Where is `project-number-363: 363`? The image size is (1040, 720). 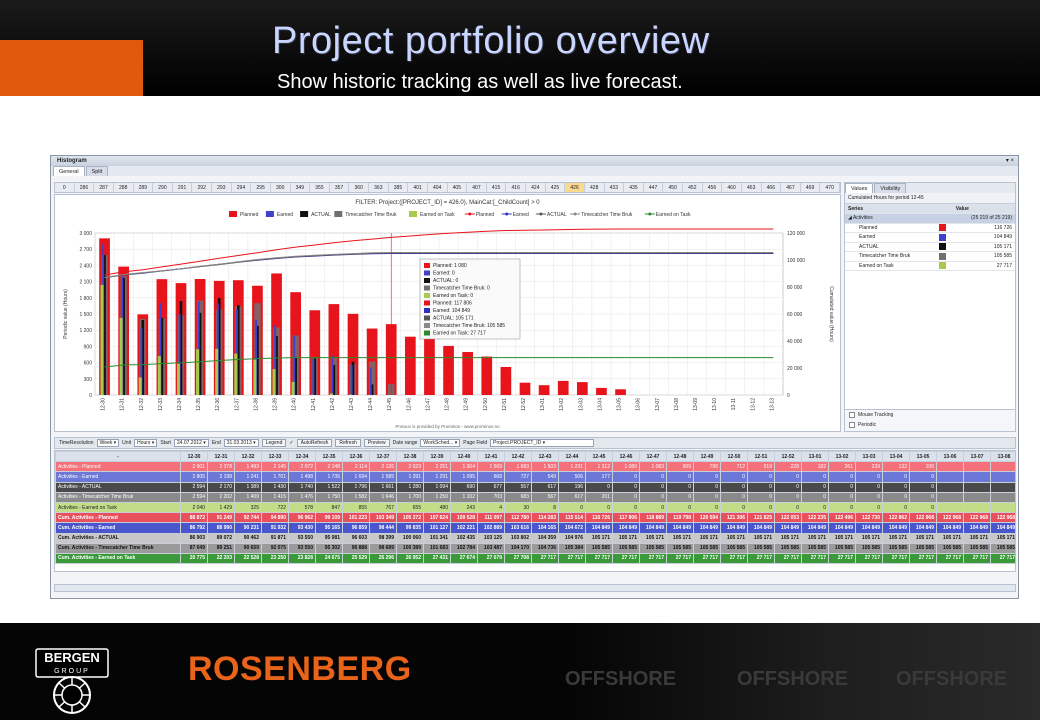
project-number-363: 363 is located at coordinates (379, 187).